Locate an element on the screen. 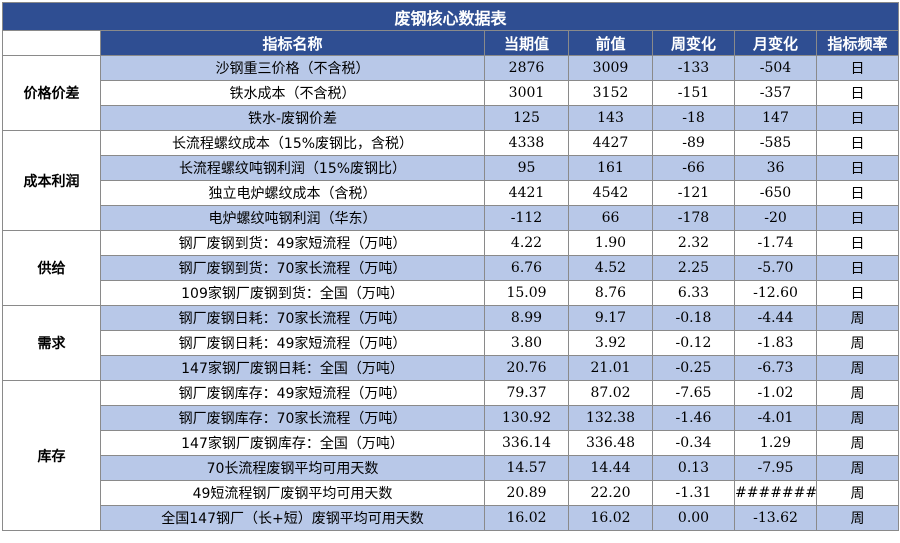 Image resolution: width=900 pixels, height=543 pixels. table-row: 长流程螺纹吨钢利润（15%废钢比） 95 161 -66 36 日 is located at coordinates (451, 168).